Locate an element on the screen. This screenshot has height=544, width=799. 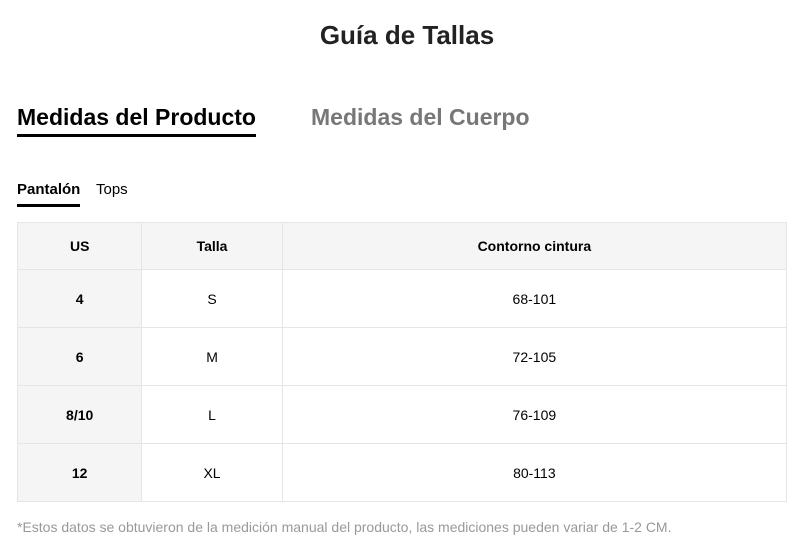
table-row: 6 M 72-105 is located at coordinates (402, 356).